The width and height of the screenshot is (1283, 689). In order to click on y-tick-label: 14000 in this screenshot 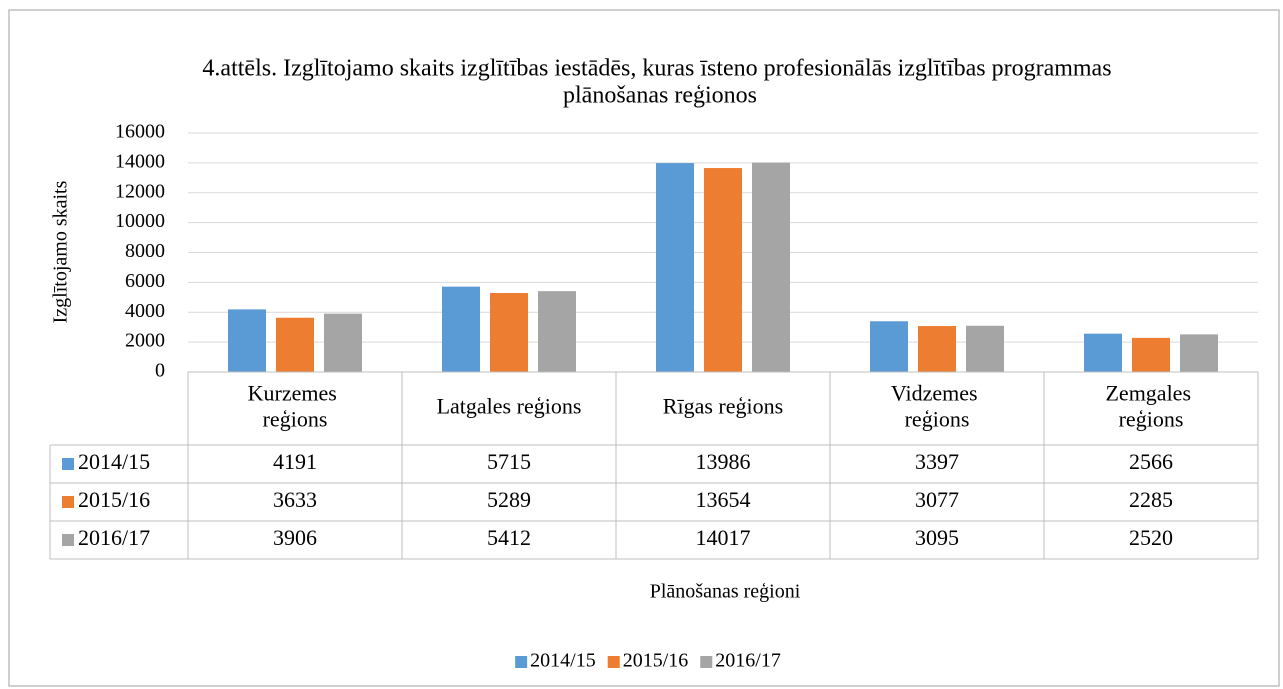, I will do `click(140, 161)`.